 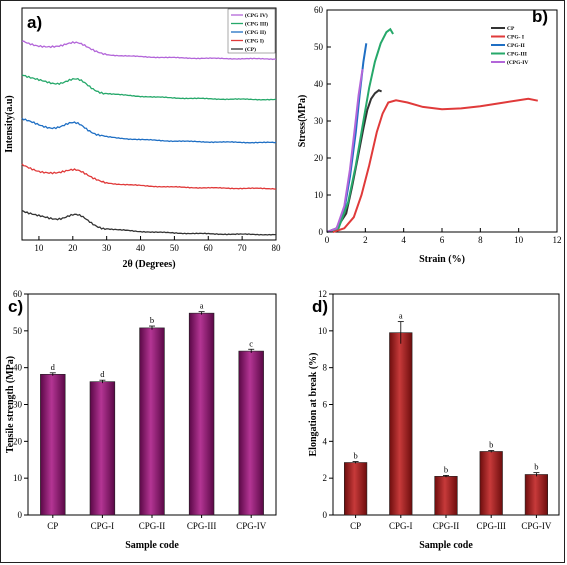 I want to click on legend-entry: (CPG-IV, so click(x=517, y=62).